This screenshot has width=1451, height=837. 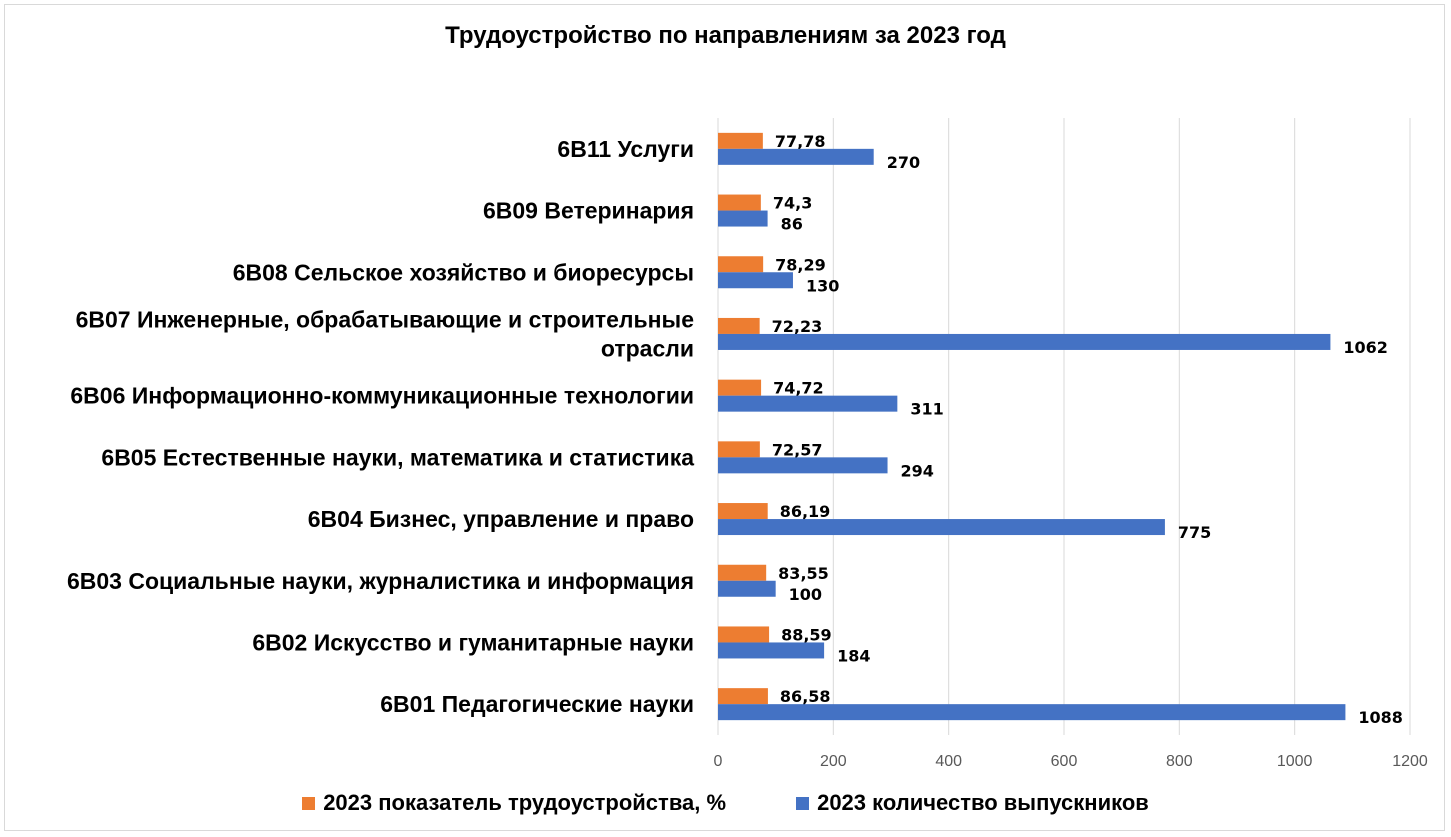 I want to click on legend-item-graduates: 2023 количество выпускников, so click(x=972, y=803).